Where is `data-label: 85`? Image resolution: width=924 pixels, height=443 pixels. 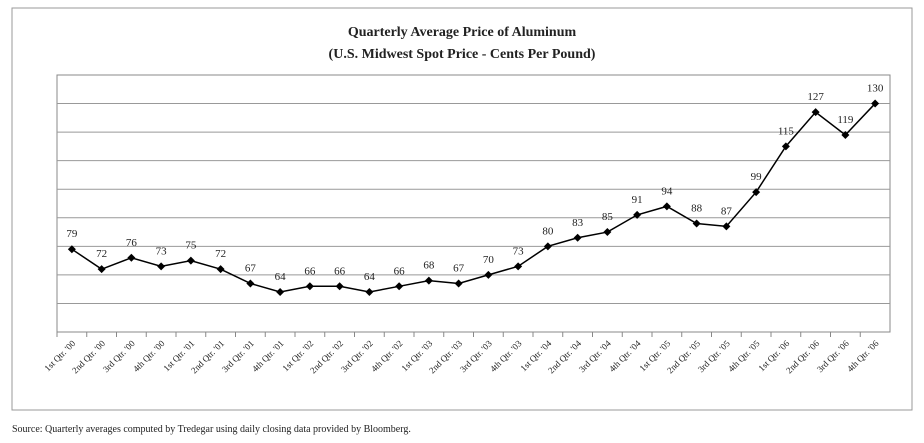
data-label: 85 is located at coordinates (608, 217).